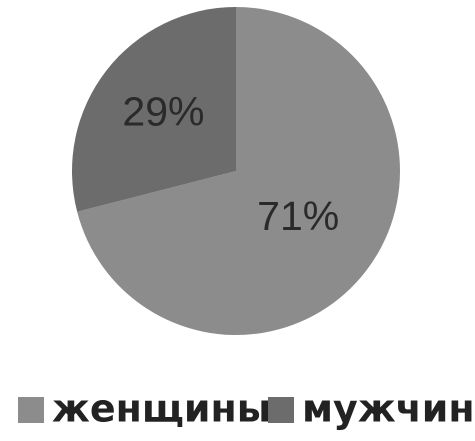 This screenshot has height=441, width=475. Describe the element at coordinates (298, 216) in the screenshot. I see `slice-label-женщины: 71%` at that location.